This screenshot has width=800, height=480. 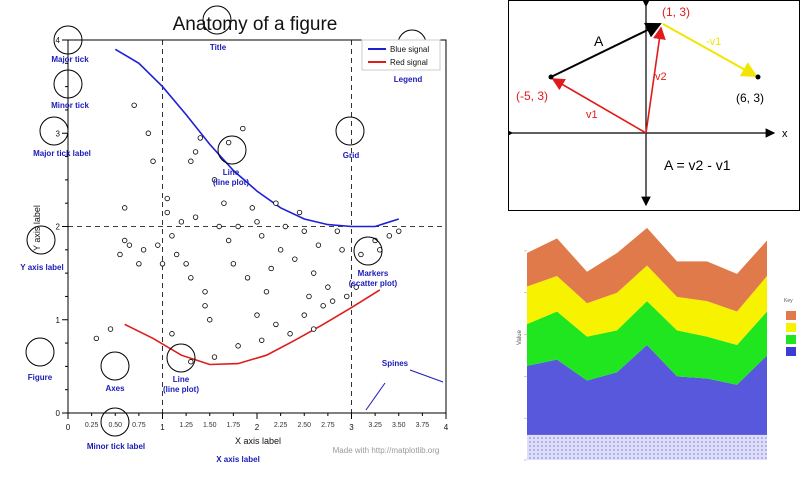 What do you see at coordinates (210, 425) in the screenshot?
I see `x-minor-tick-label: 1.50` at bounding box center [210, 425].